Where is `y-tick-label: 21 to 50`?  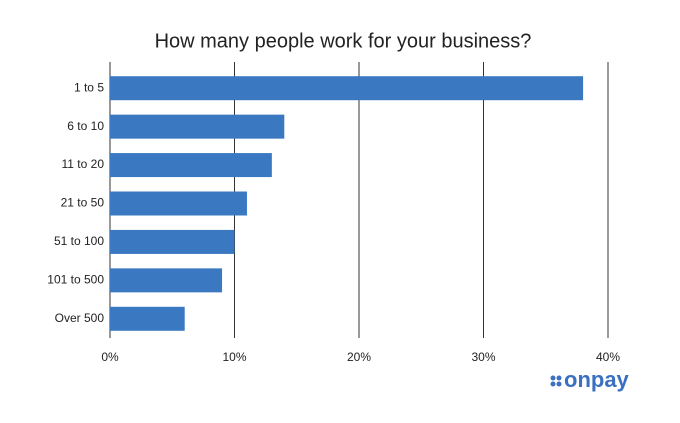 y-tick-label: 21 to 50 is located at coordinates (83, 203).